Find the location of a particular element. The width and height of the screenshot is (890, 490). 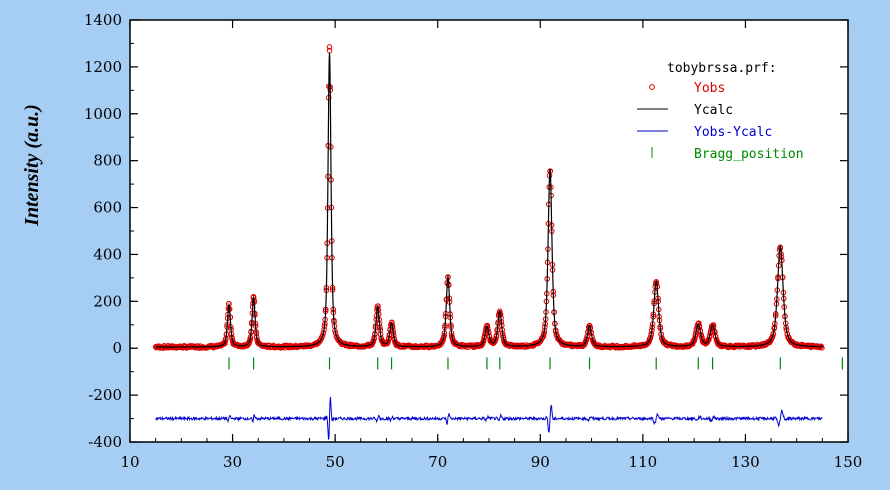

y-tick-label: -200 is located at coordinates (105, 395).